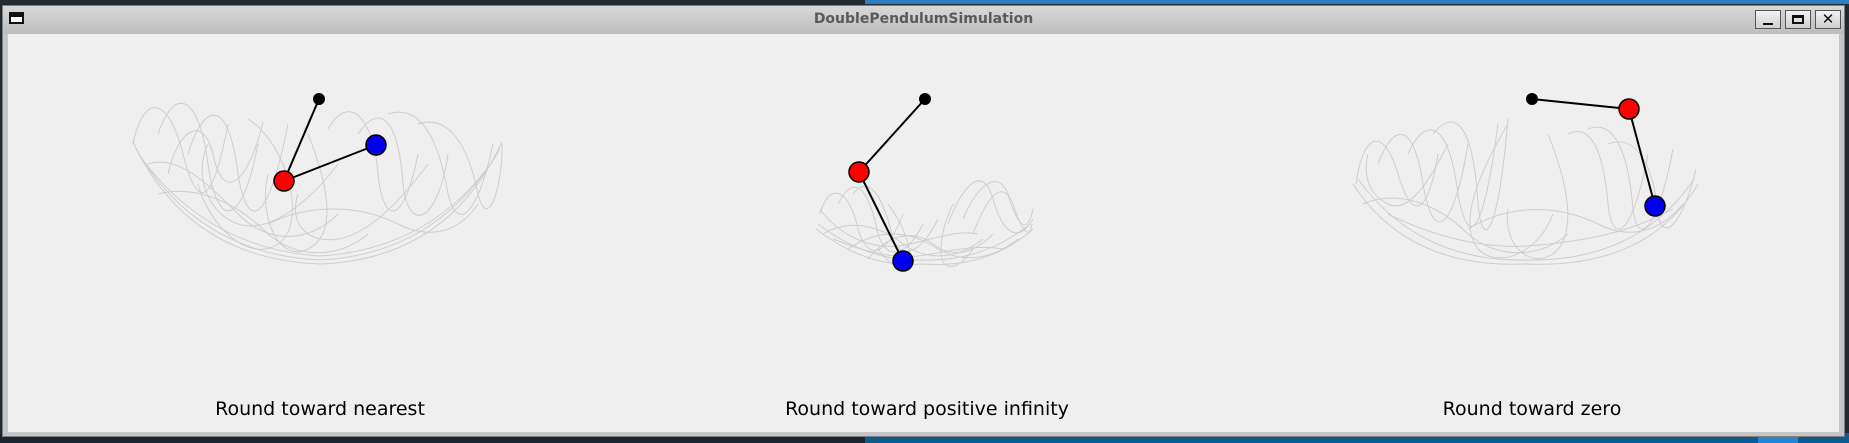 The height and width of the screenshot is (443, 1849). What do you see at coordinates (1357, 2) in the screenshot?
I see `desktop-top-accent` at bounding box center [1357, 2].